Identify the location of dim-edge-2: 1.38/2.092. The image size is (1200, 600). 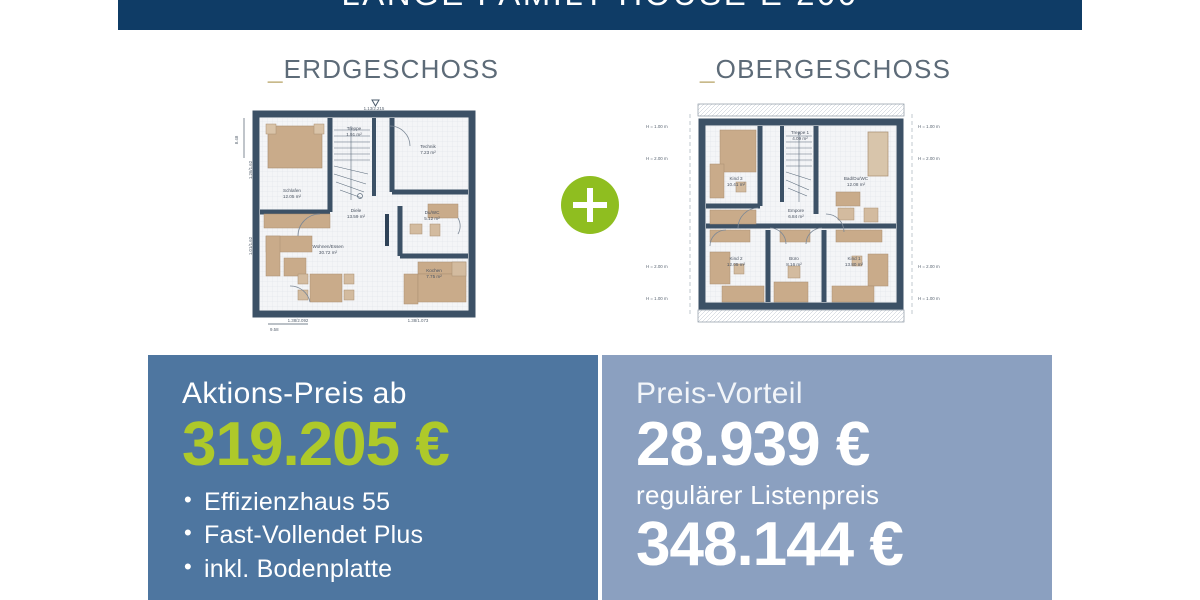
(298, 320).